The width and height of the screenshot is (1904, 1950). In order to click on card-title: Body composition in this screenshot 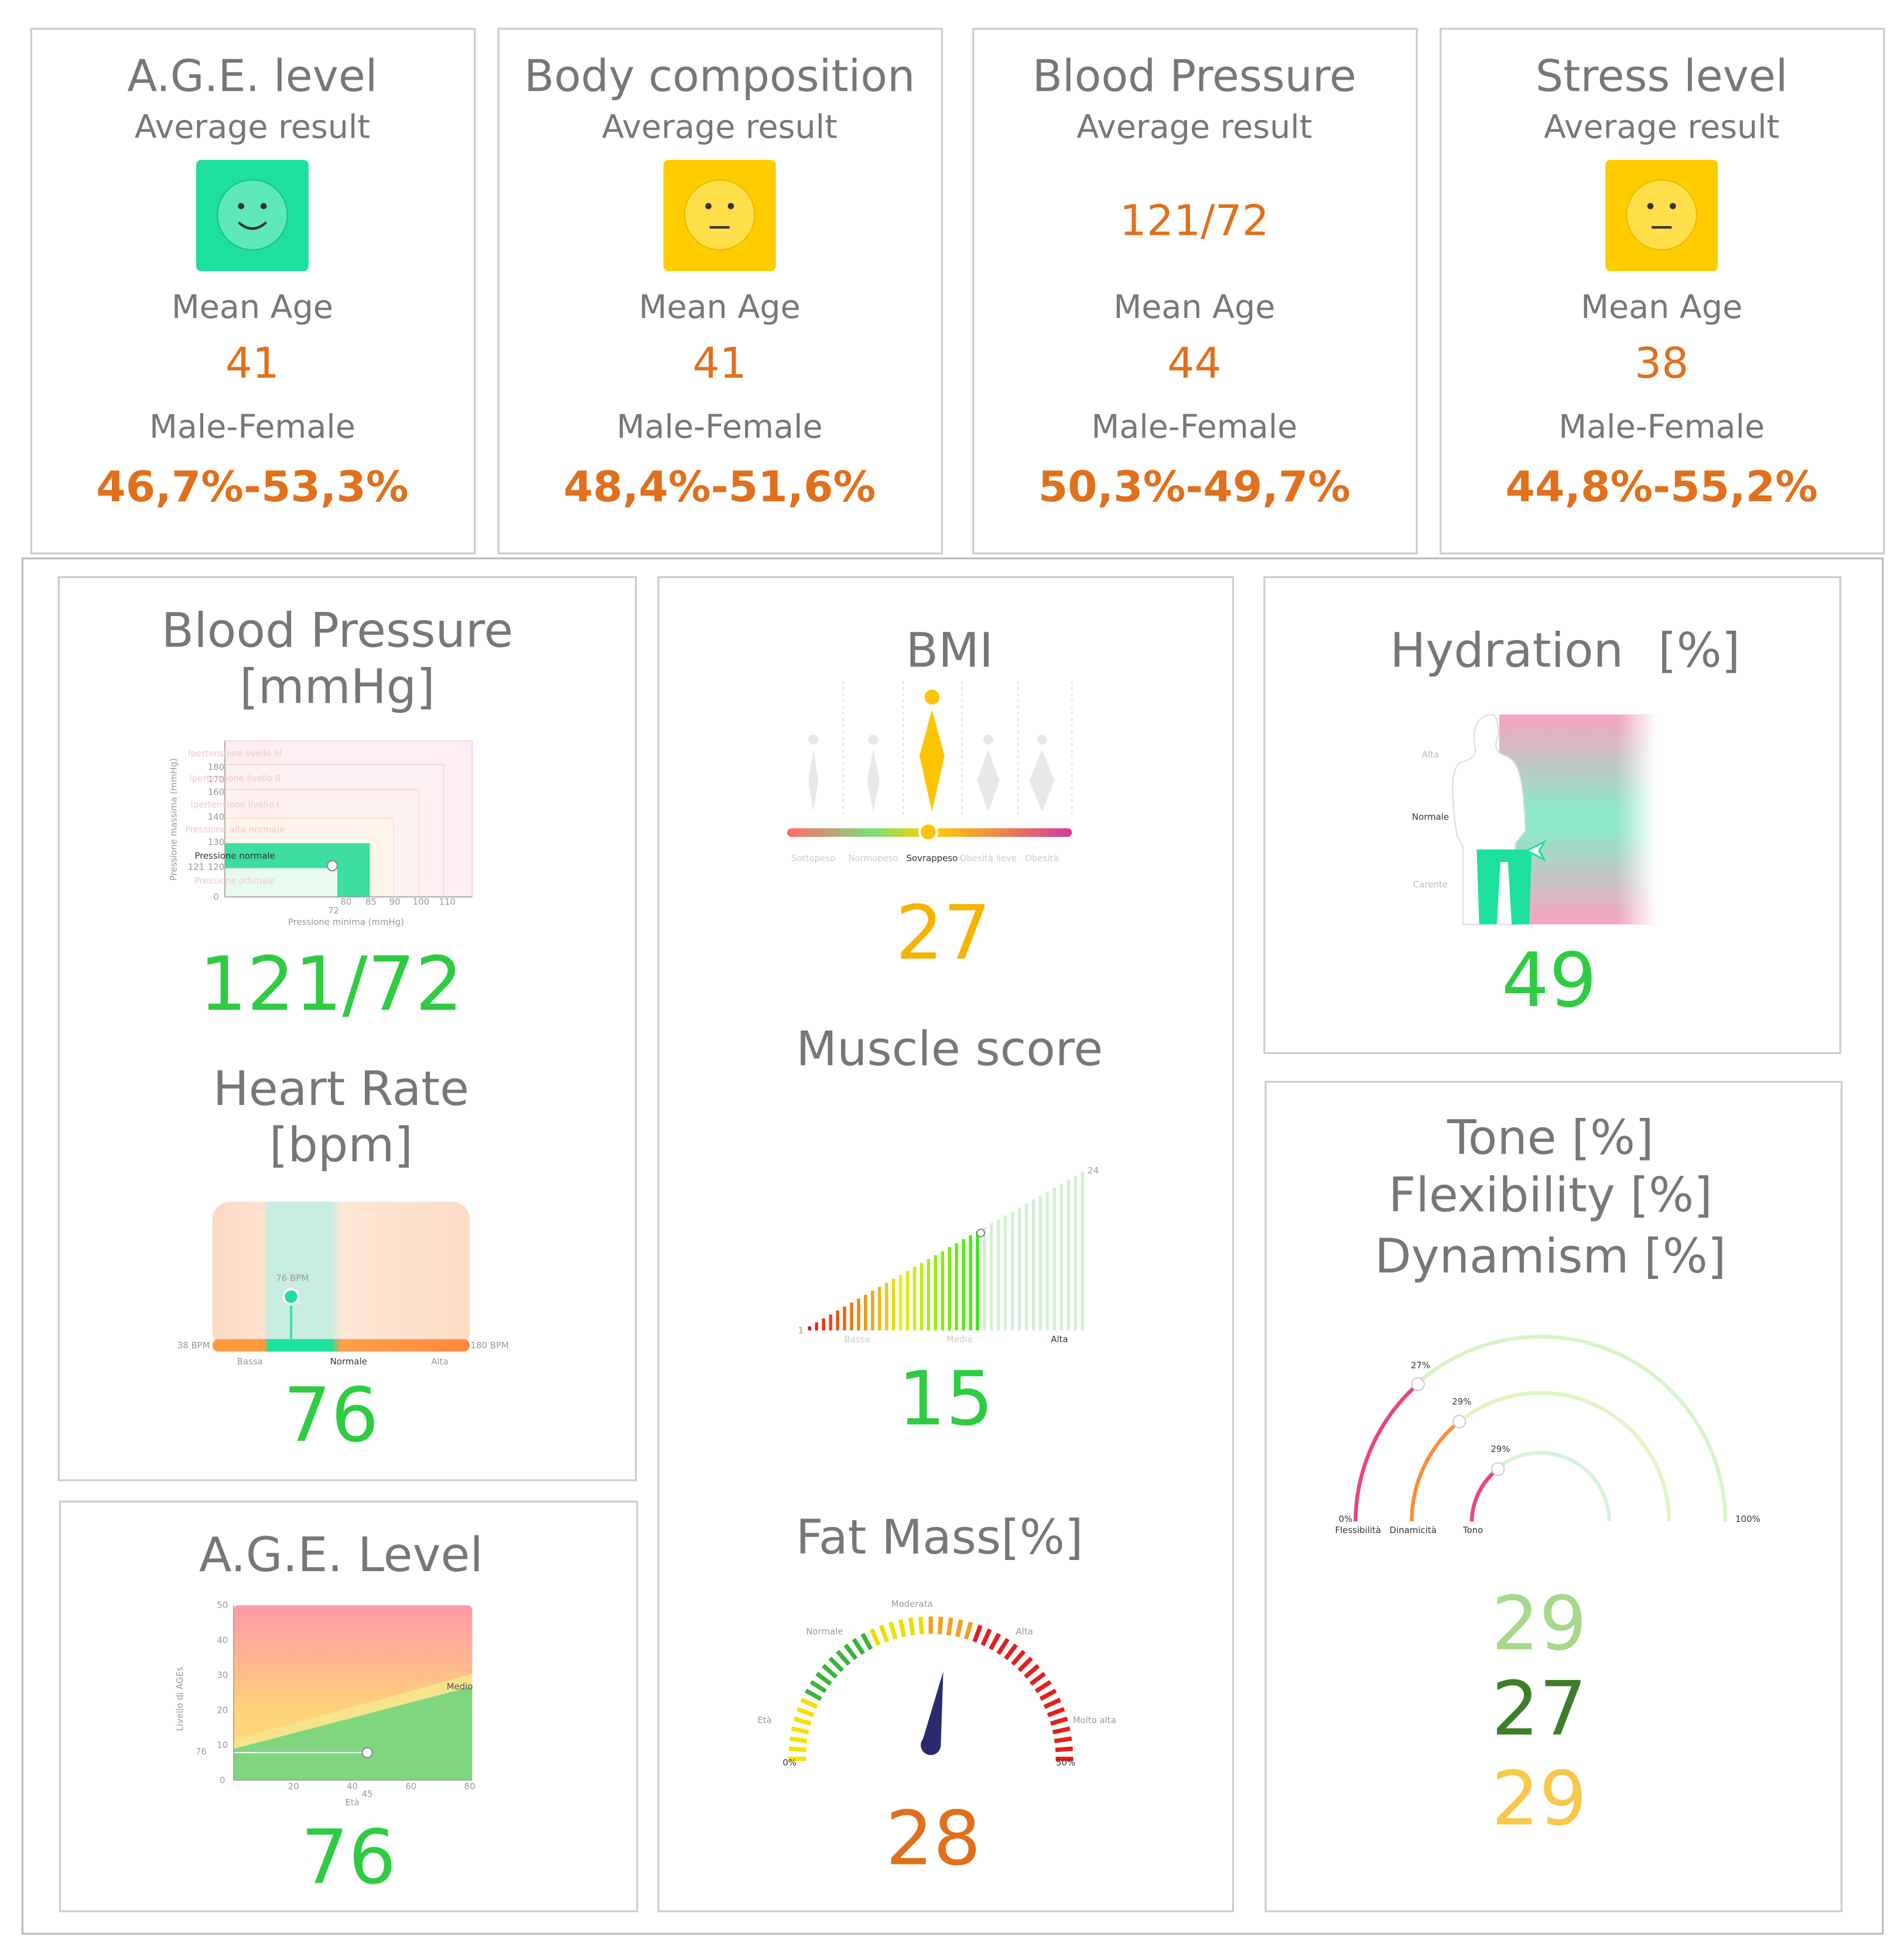, I will do `click(719, 76)`.